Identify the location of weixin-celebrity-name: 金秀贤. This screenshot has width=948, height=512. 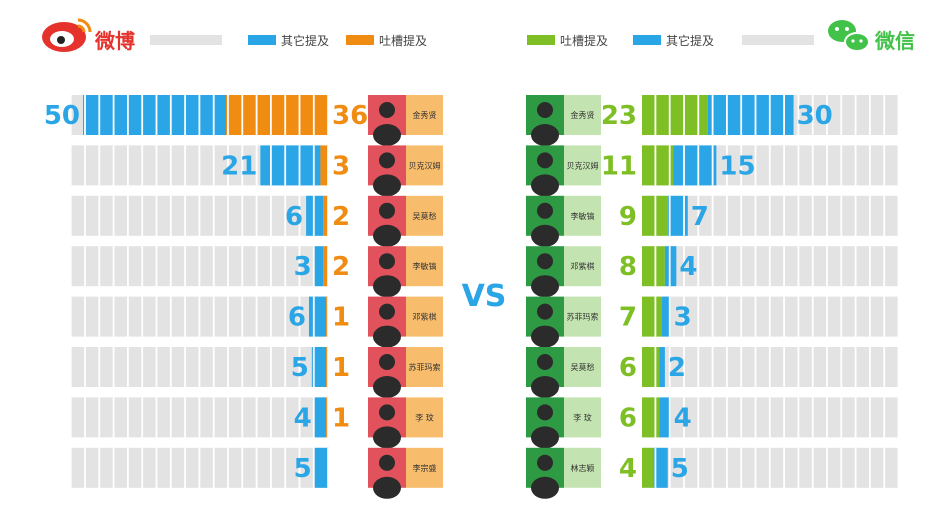
(583, 115).